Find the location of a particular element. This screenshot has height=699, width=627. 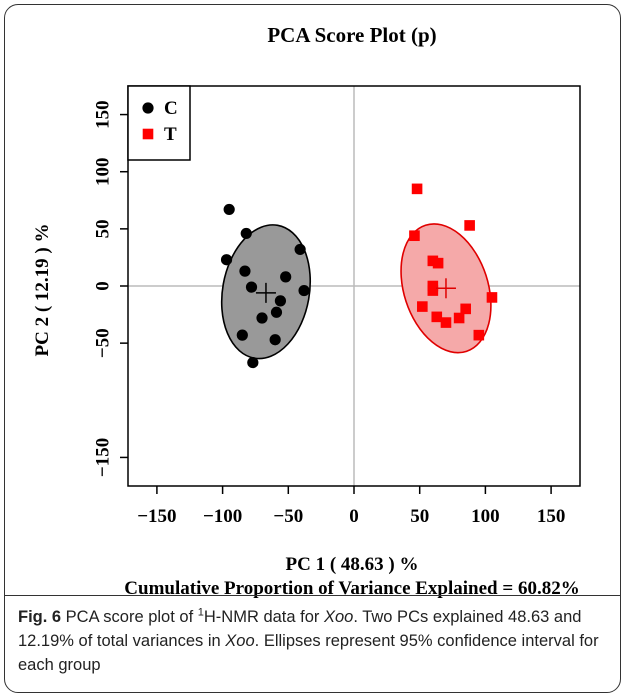

x-tick-label-2: −50 is located at coordinates (288, 516).